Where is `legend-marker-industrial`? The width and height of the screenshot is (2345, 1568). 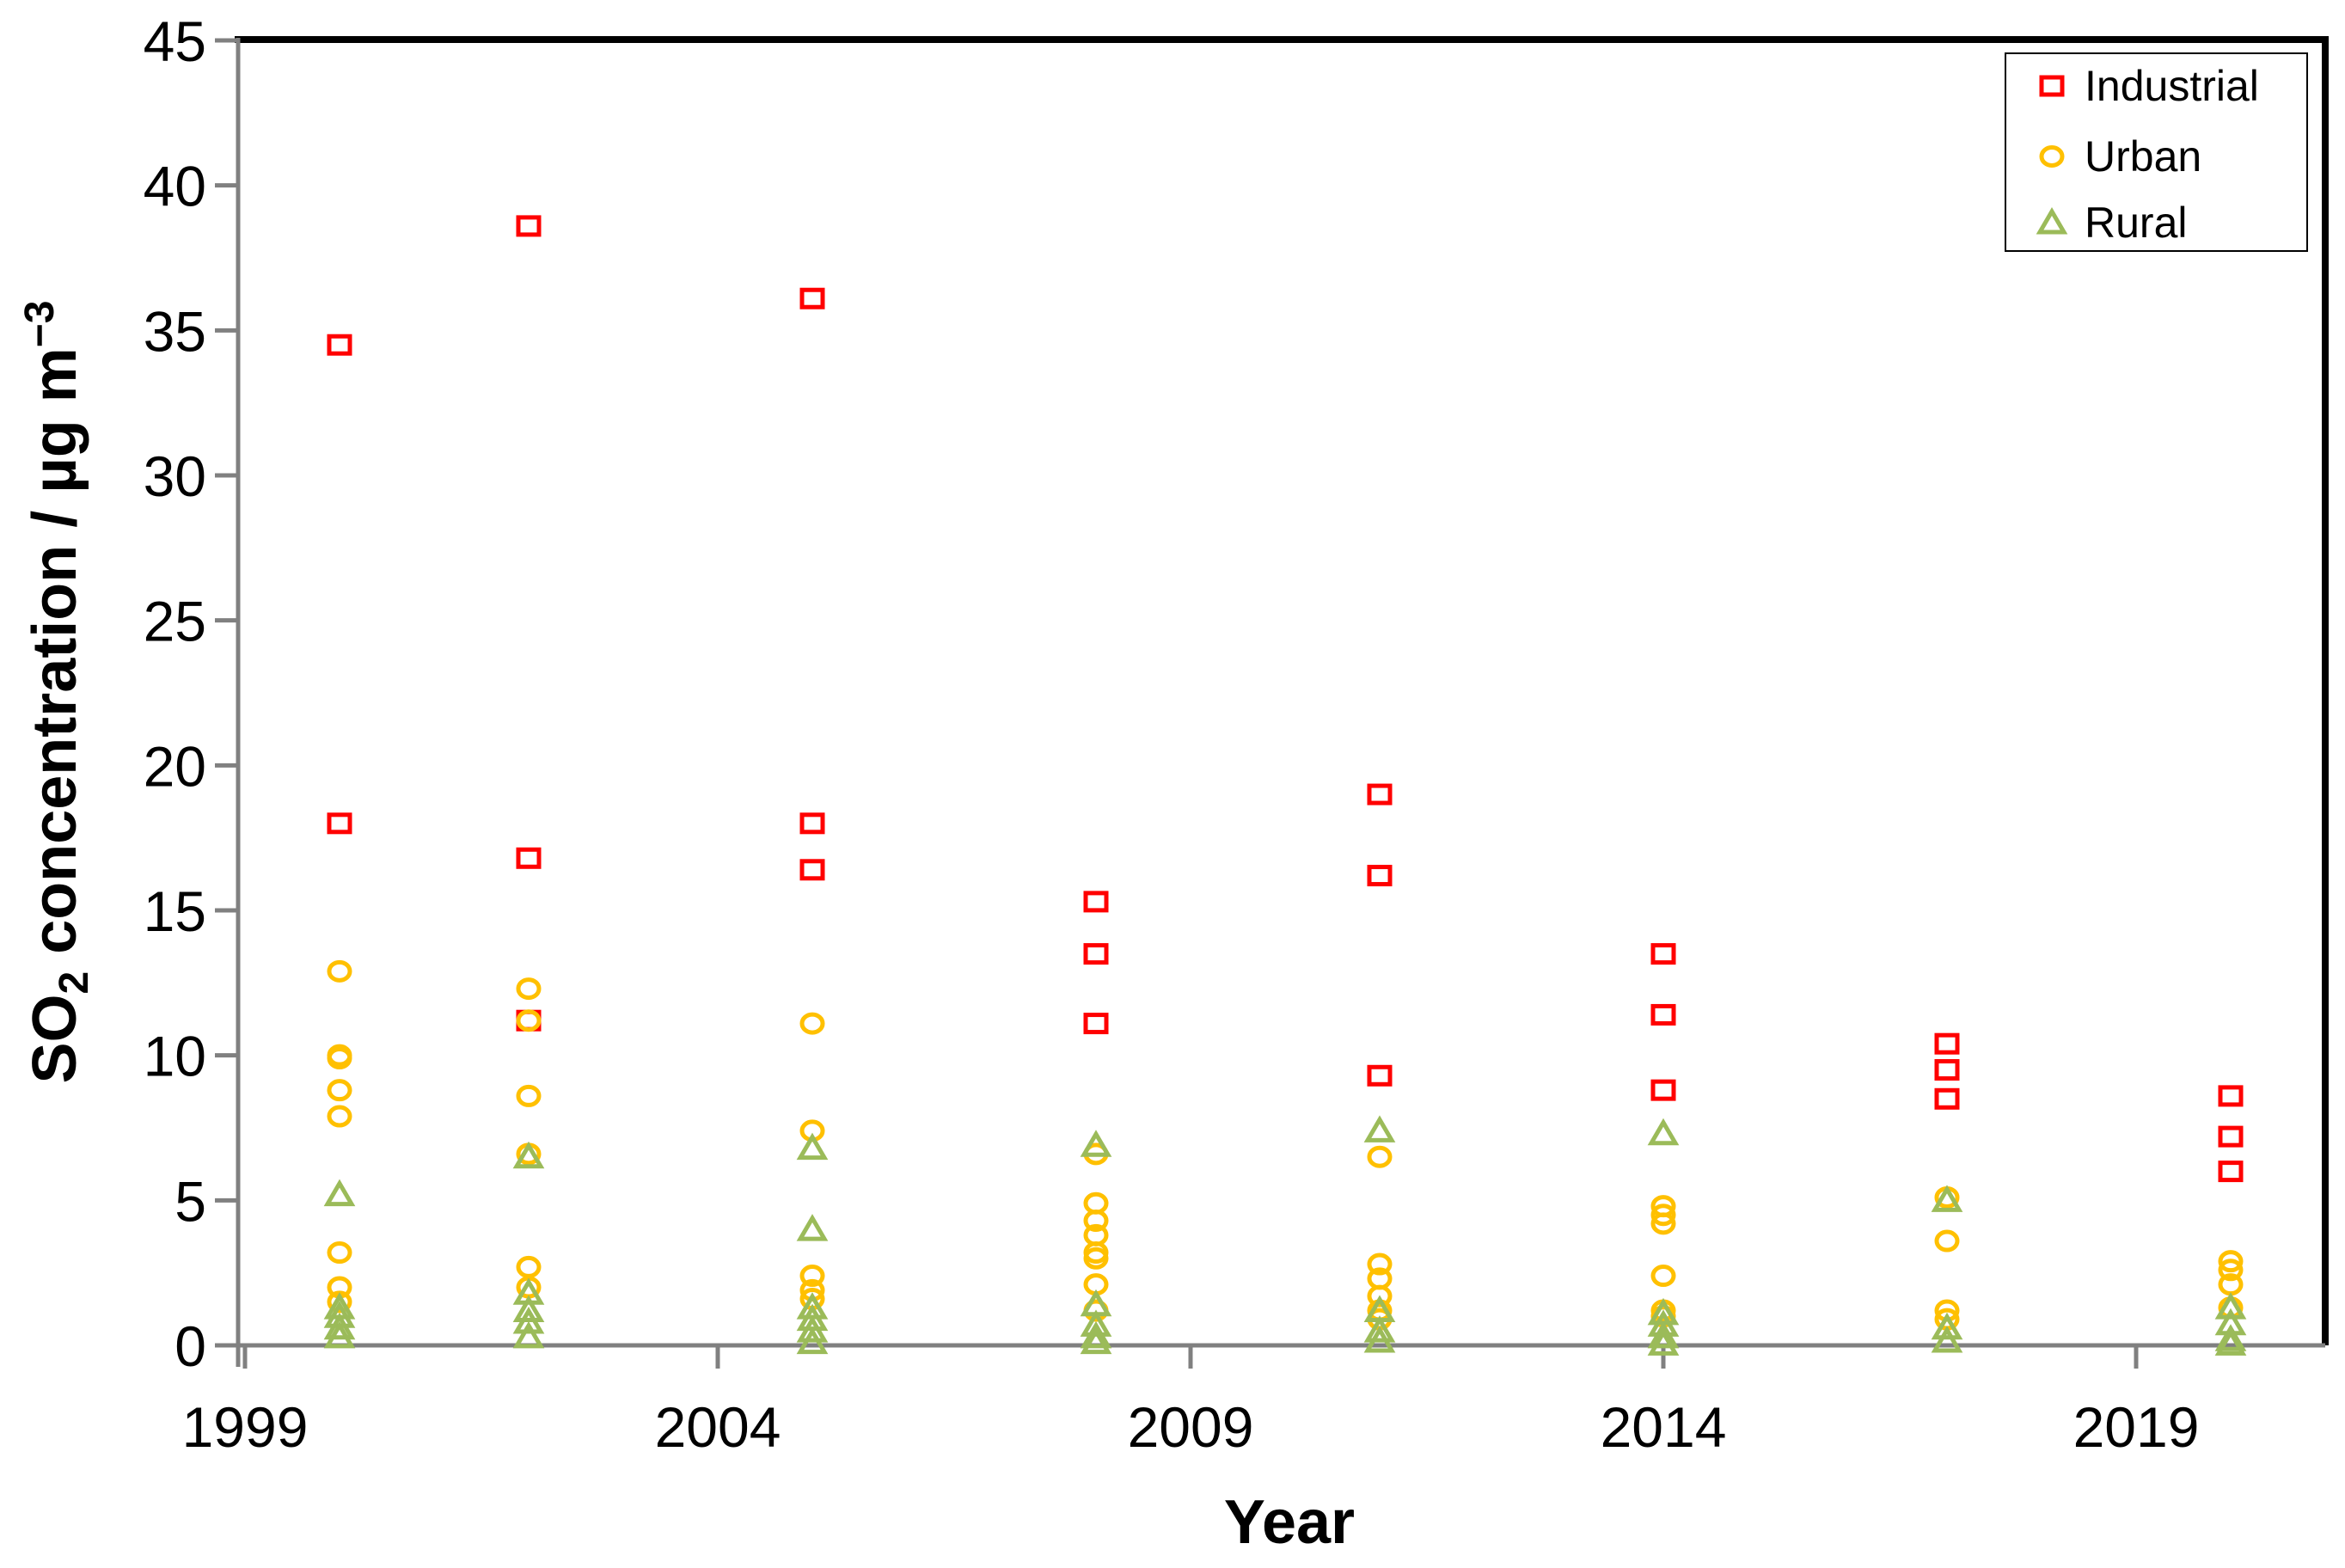 legend-marker-industrial is located at coordinates (2052, 86).